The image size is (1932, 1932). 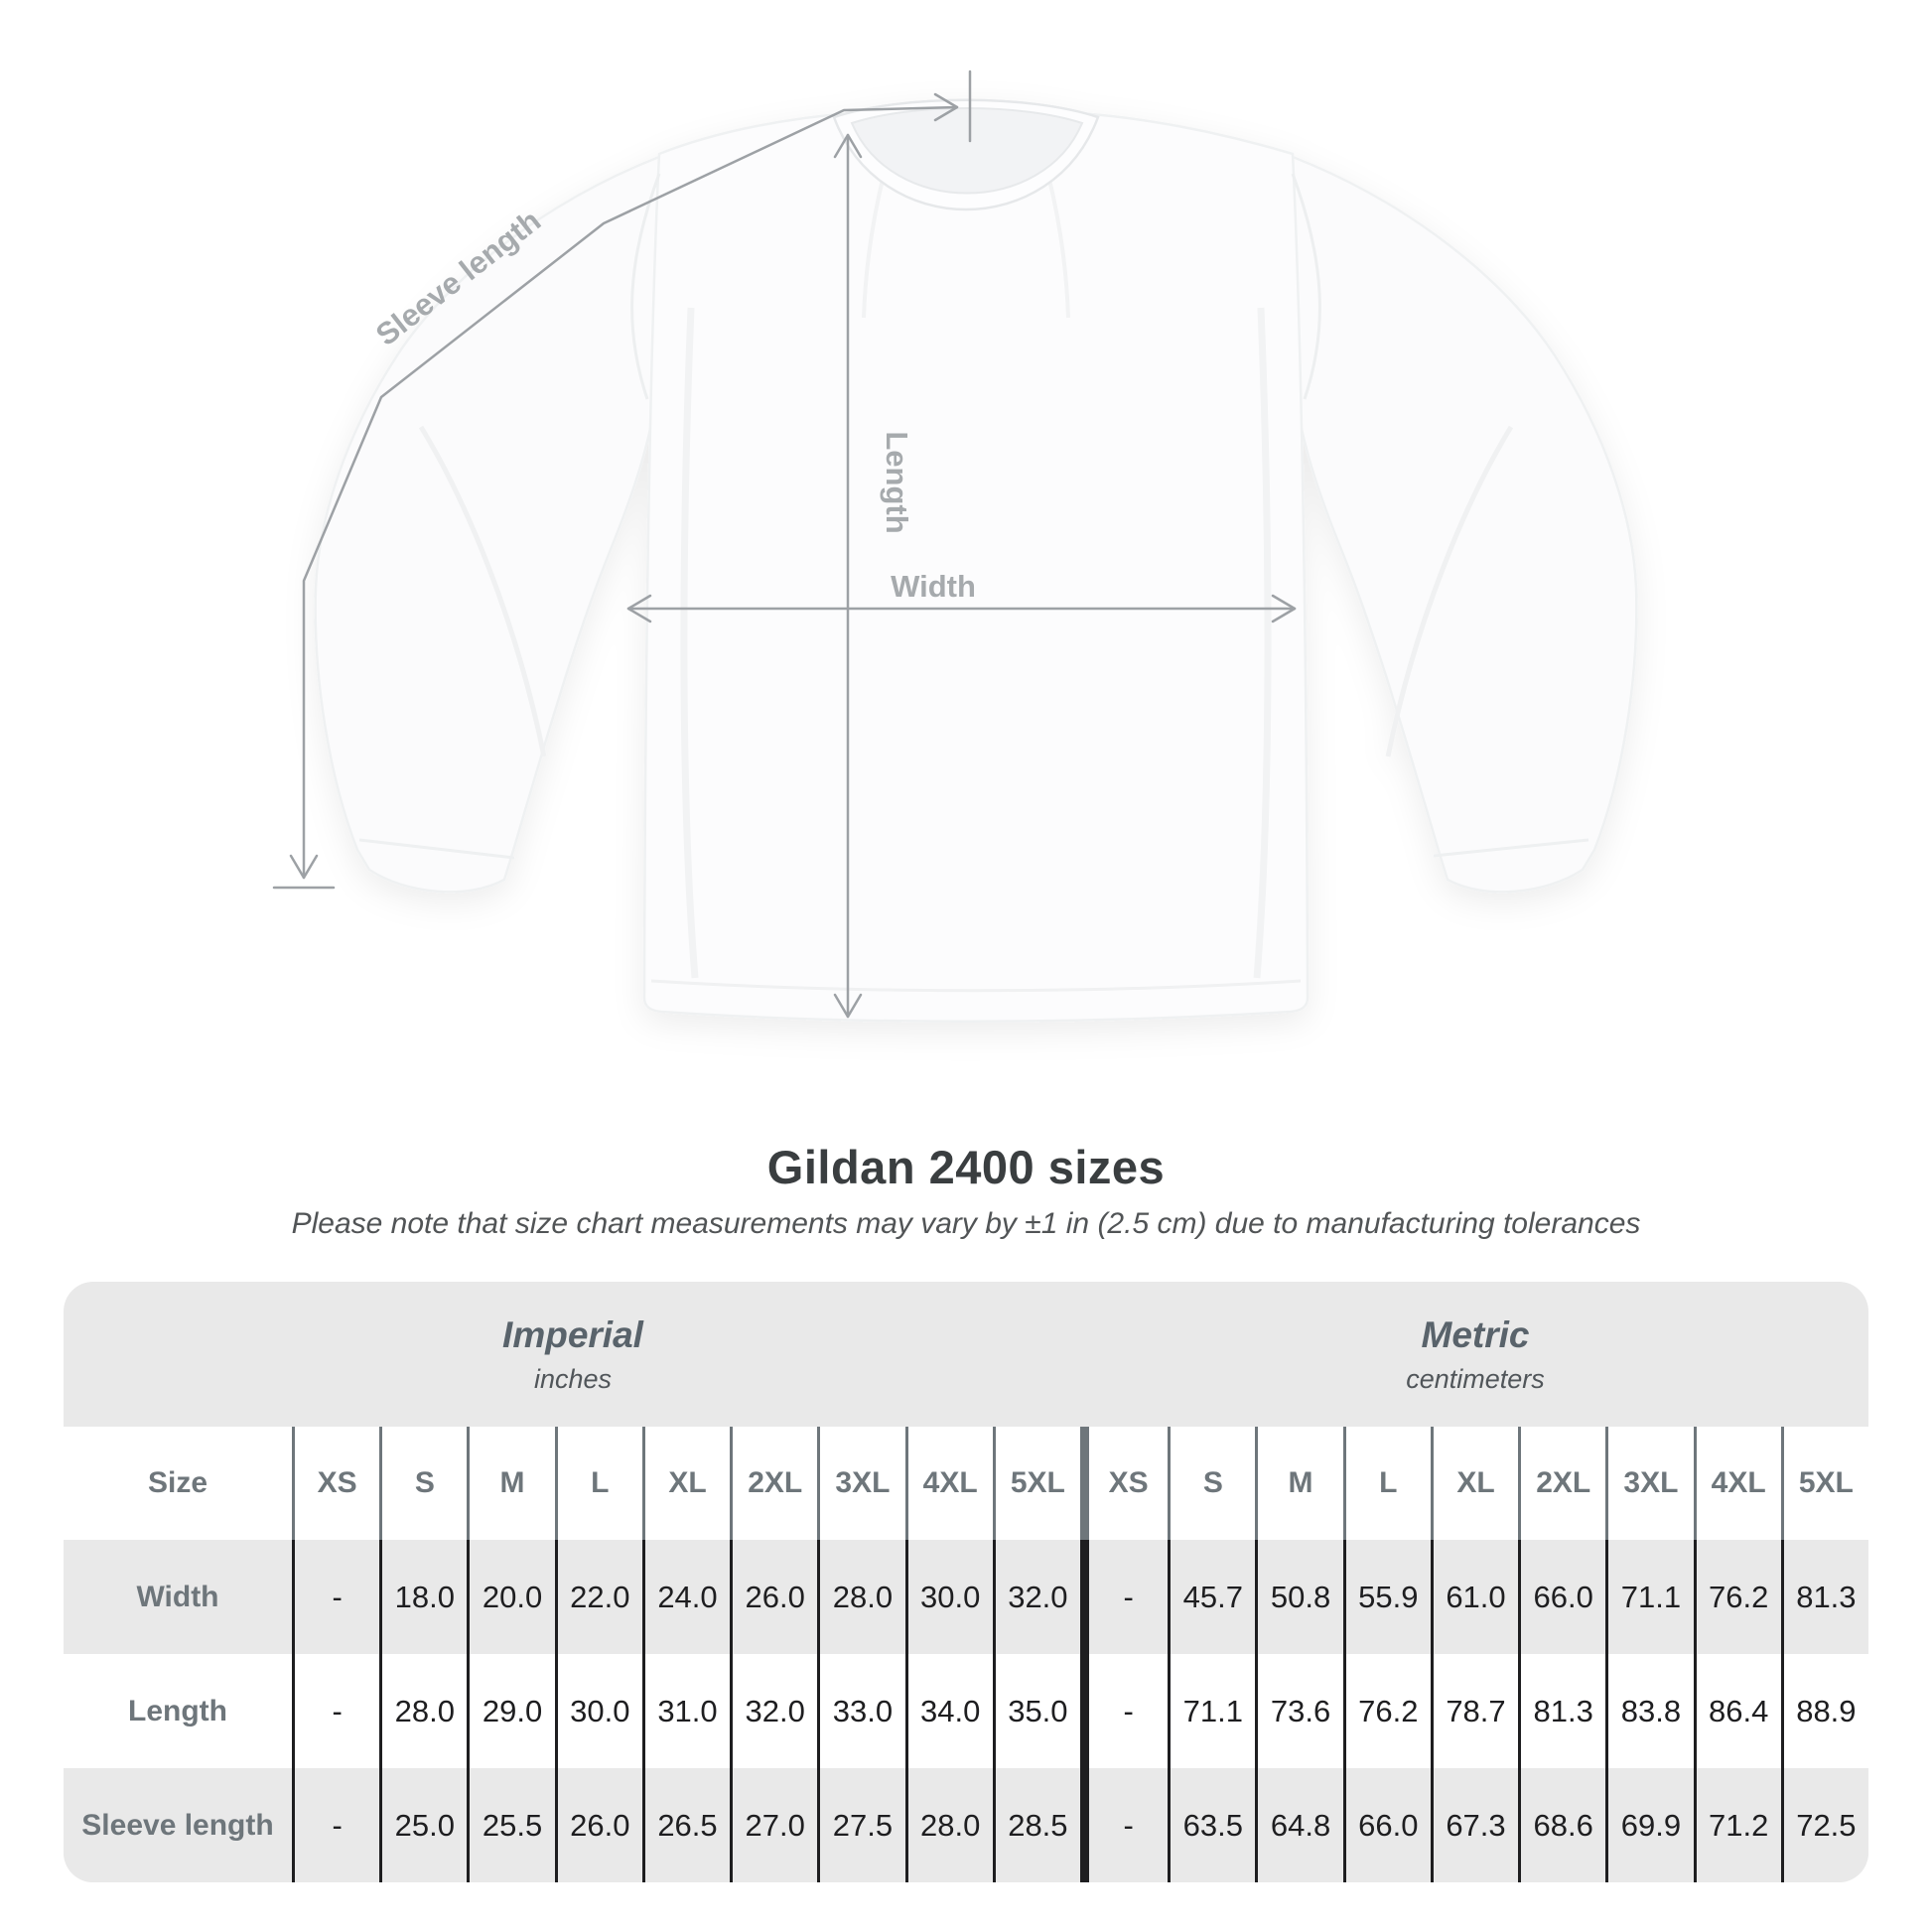 What do you see at coordinates (1650, 1825) in the screenshot?
I see `cell: 69.9` at bounding box center [1650, 1825].